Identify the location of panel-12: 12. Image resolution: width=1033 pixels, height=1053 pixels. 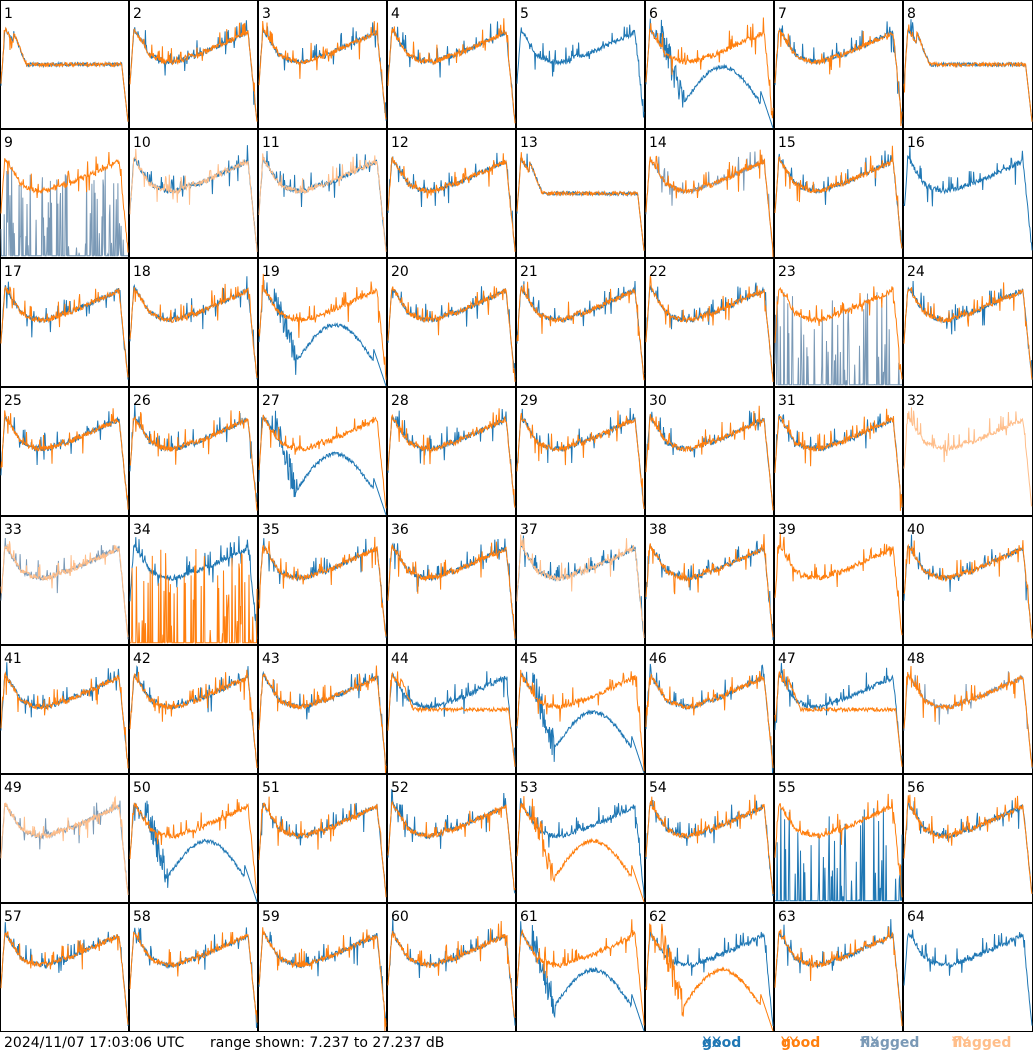
(451, 193).